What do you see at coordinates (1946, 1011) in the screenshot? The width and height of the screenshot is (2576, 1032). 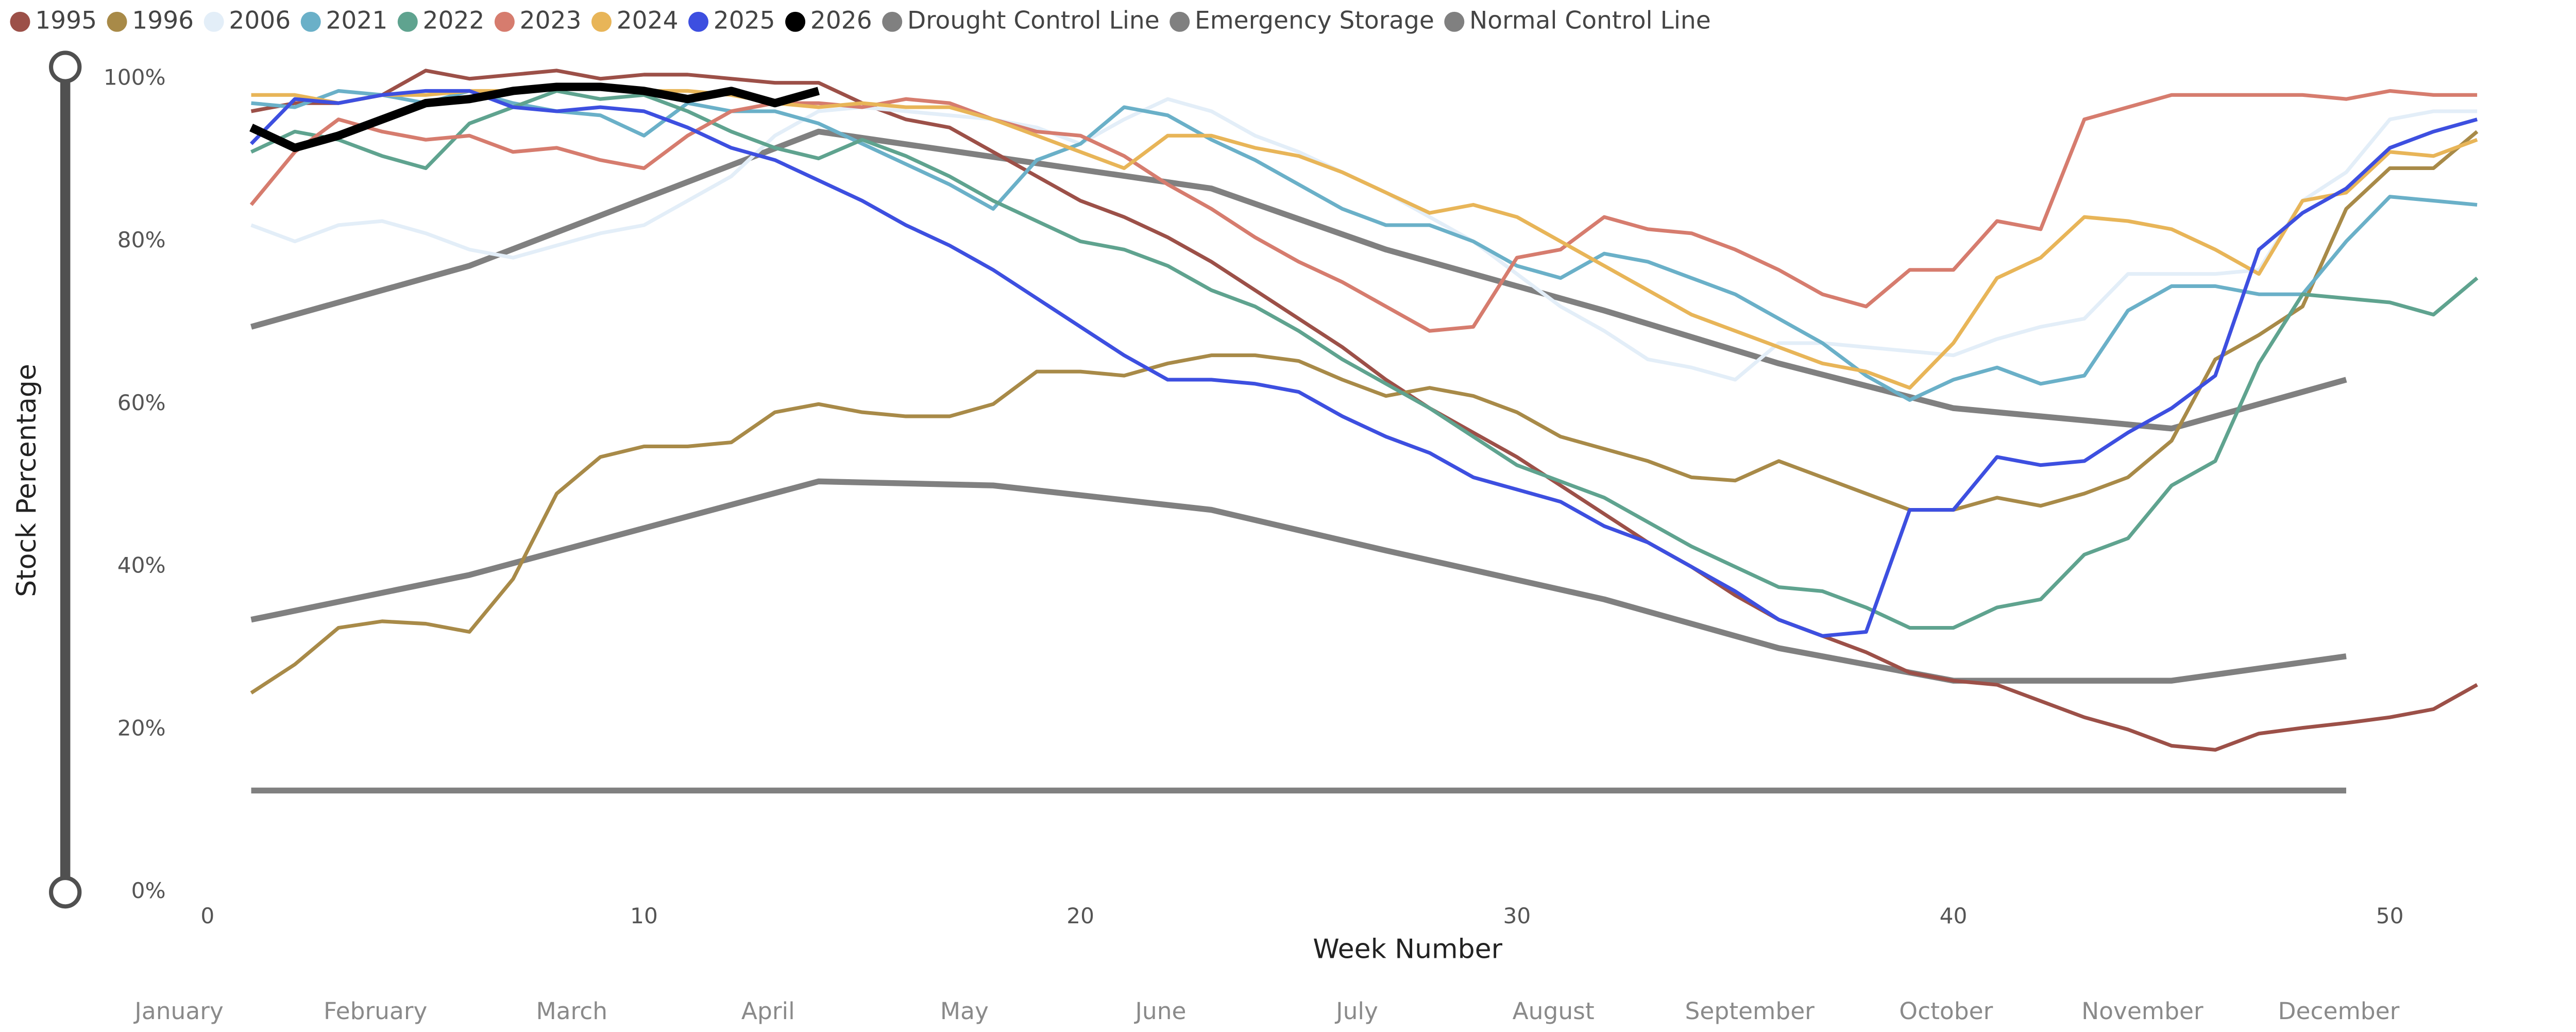 I see `month-label: October` at bounding box center [1946, 1011].